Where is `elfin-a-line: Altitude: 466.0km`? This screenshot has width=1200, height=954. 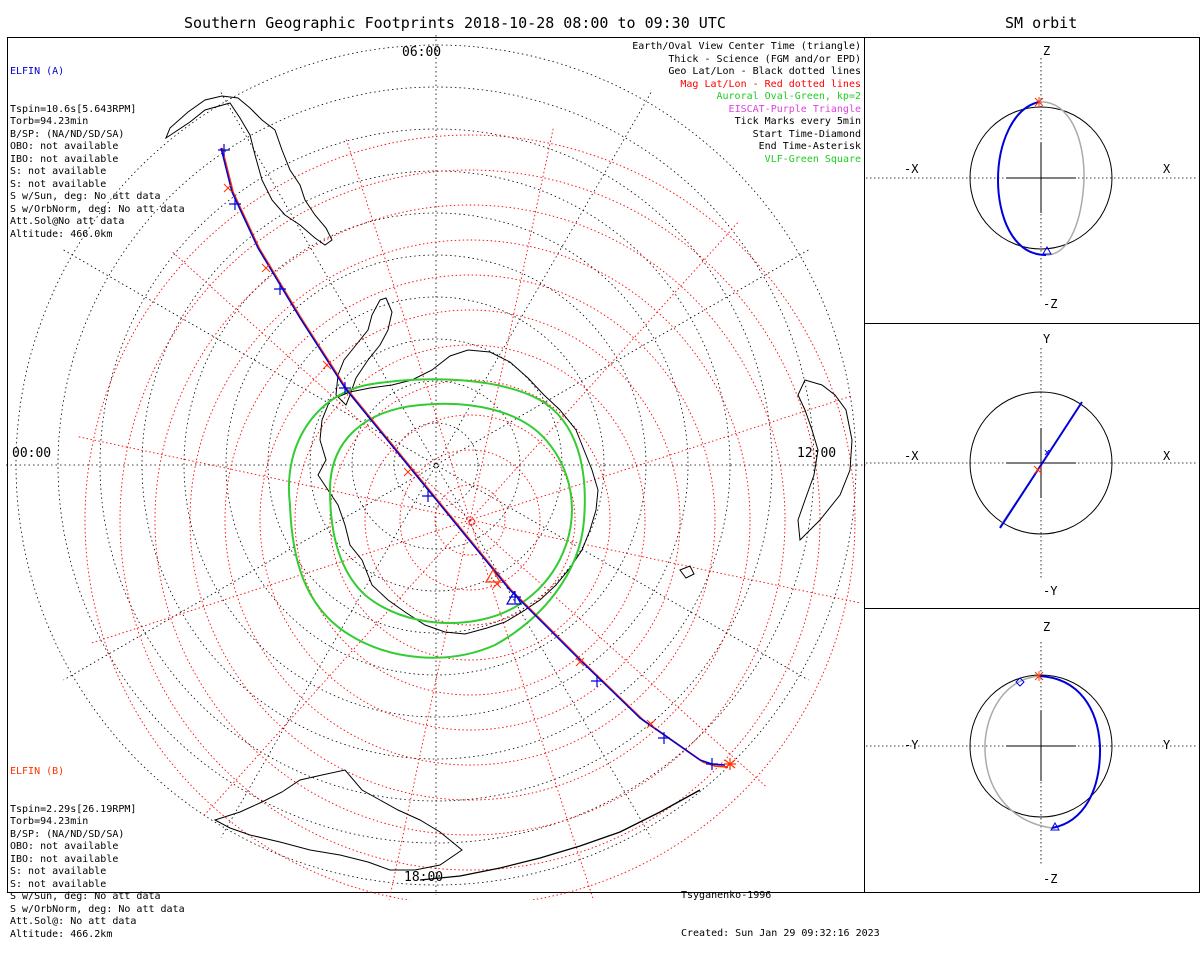 elfin-a-line: Altitude: 466.0km is located at coordinates (61, 234).